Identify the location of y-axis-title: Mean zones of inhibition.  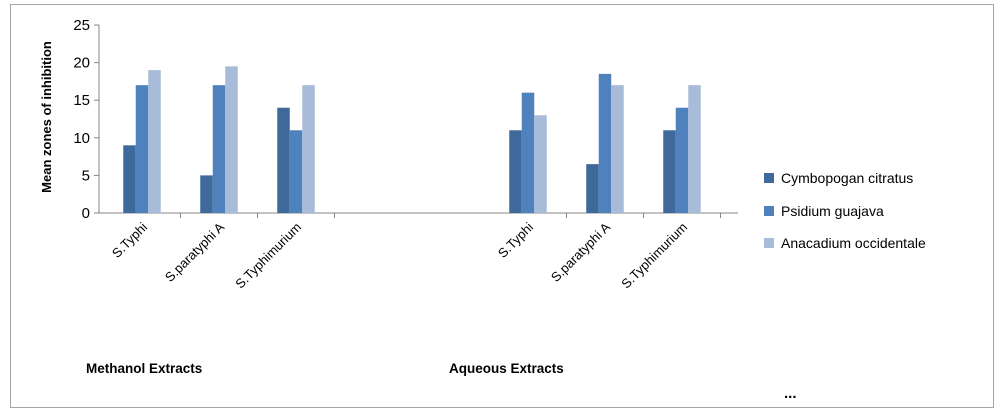
(46, 117).